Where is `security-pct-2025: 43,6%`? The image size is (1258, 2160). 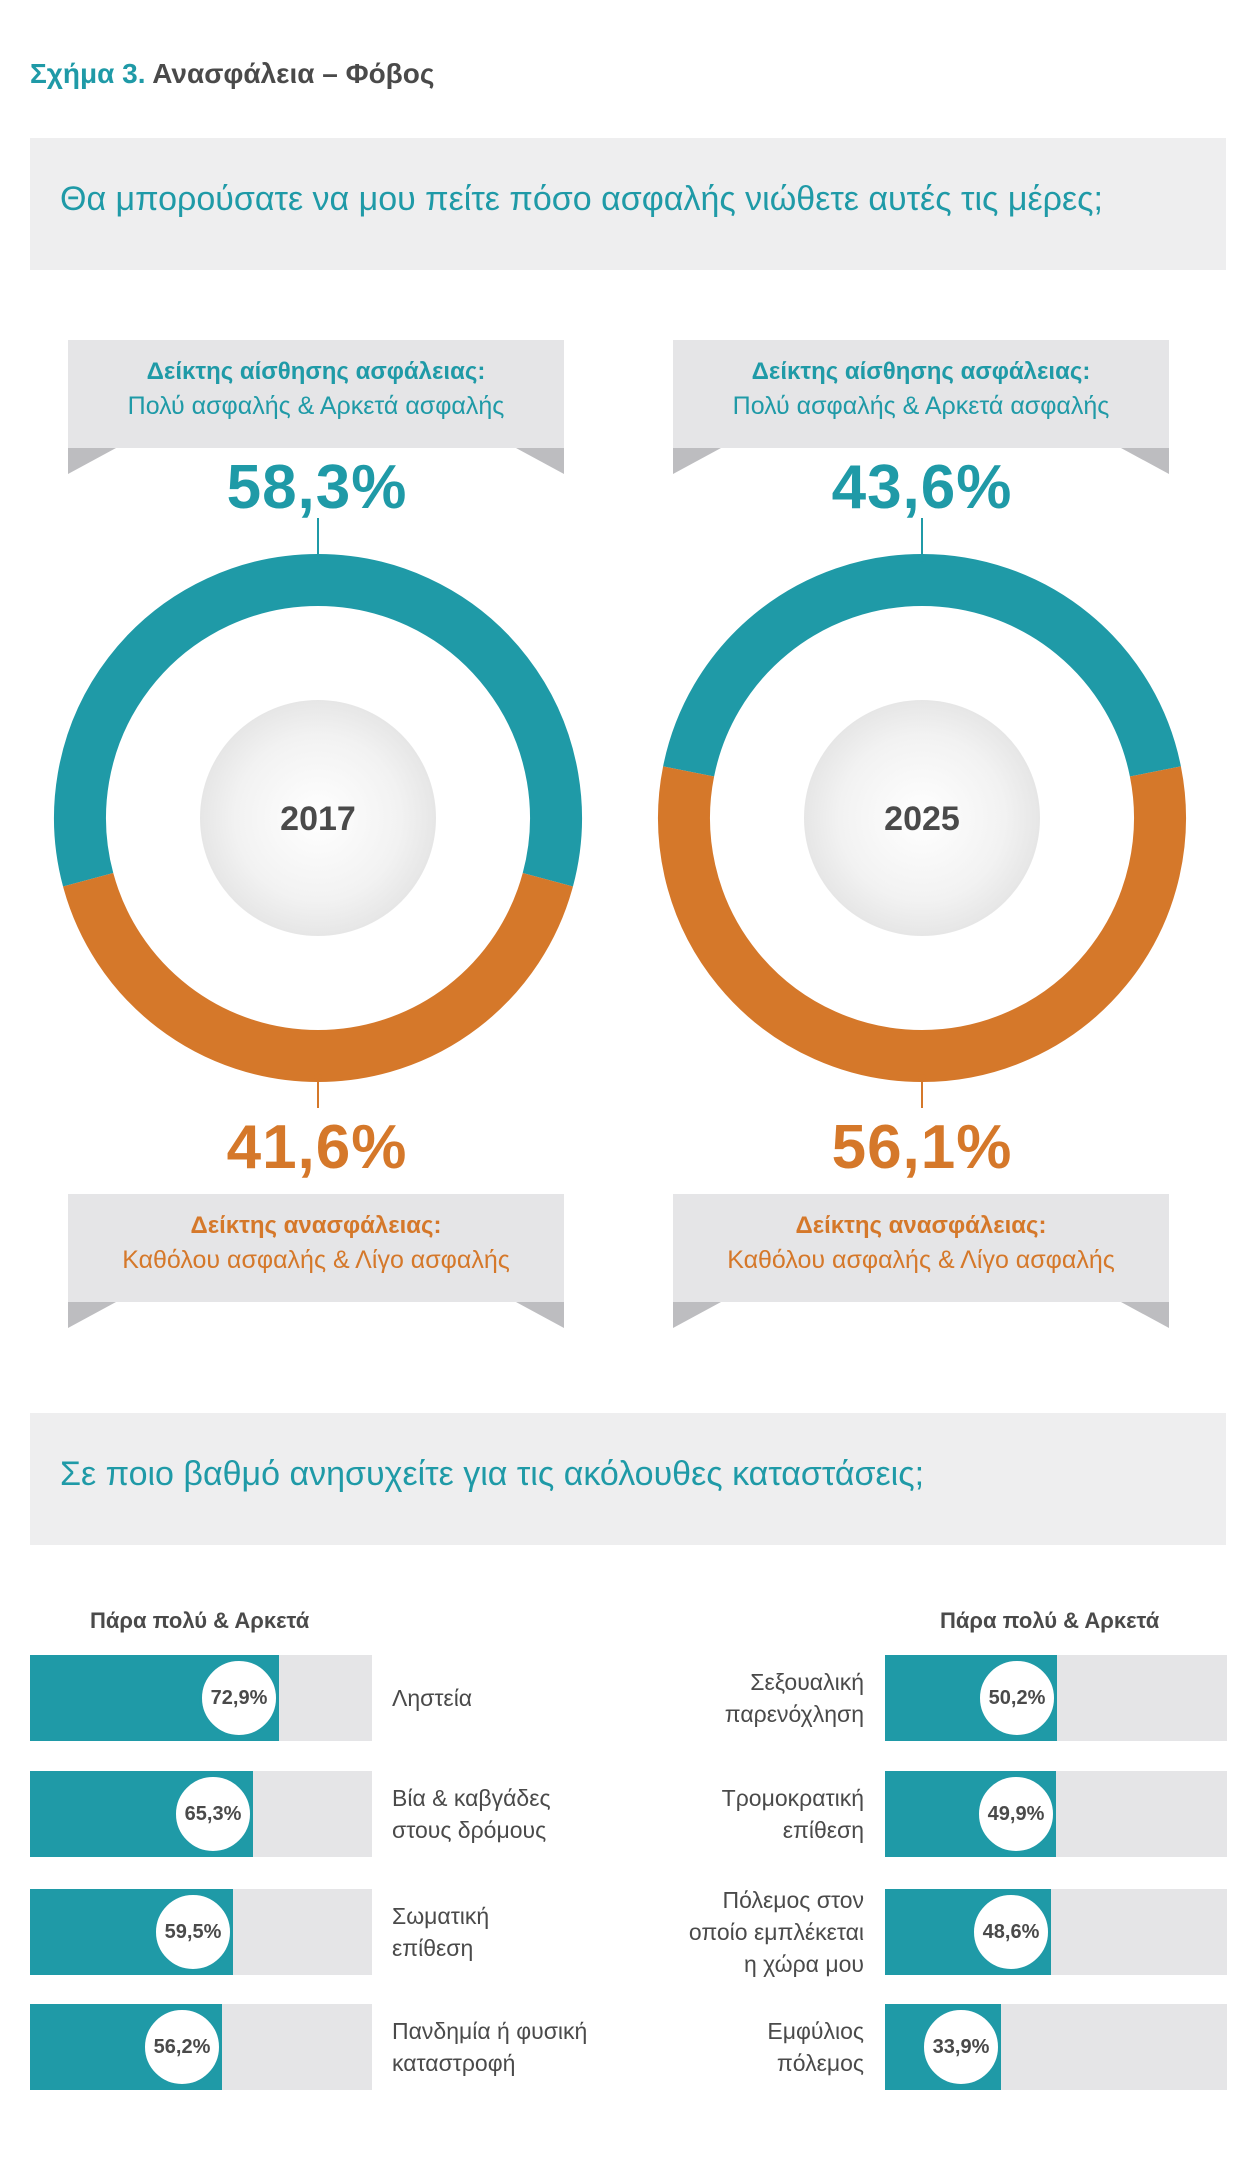 security-pct-2025: 43,6% is located at coordinates (922, 487).